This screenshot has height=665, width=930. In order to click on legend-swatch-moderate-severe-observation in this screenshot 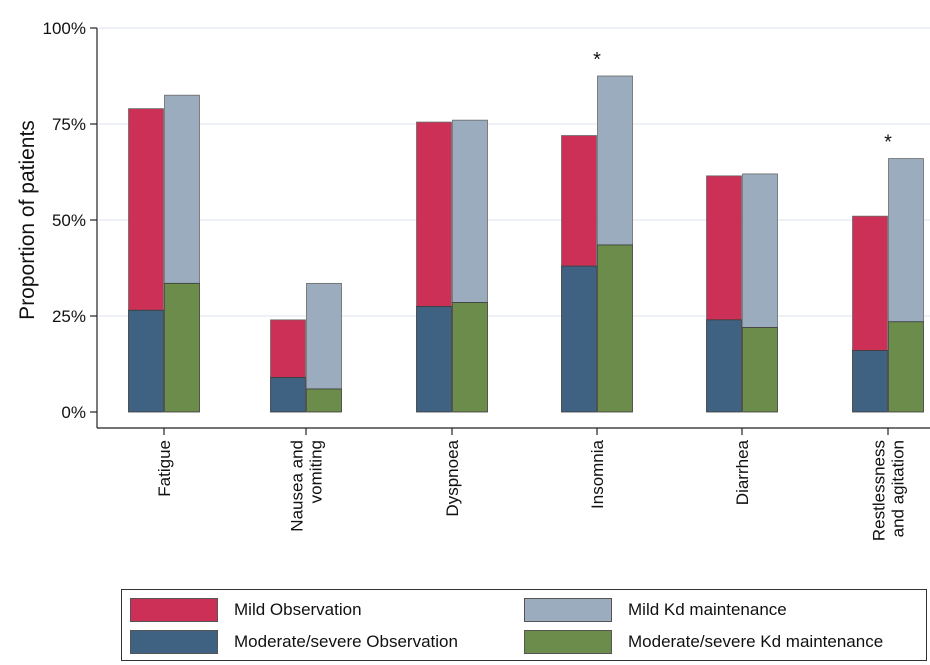, I will do `click(174, 642)`.